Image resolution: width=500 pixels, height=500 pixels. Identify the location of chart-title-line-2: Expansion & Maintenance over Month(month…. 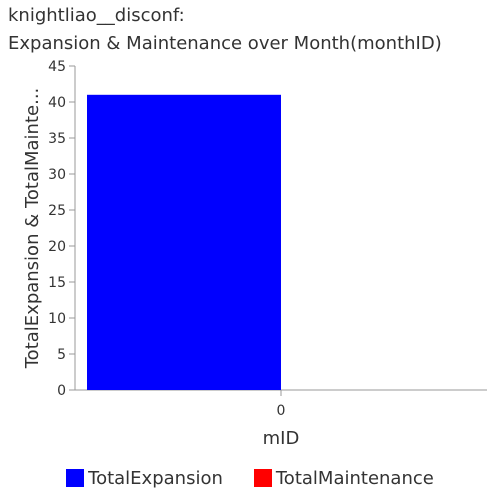
(225, 43).